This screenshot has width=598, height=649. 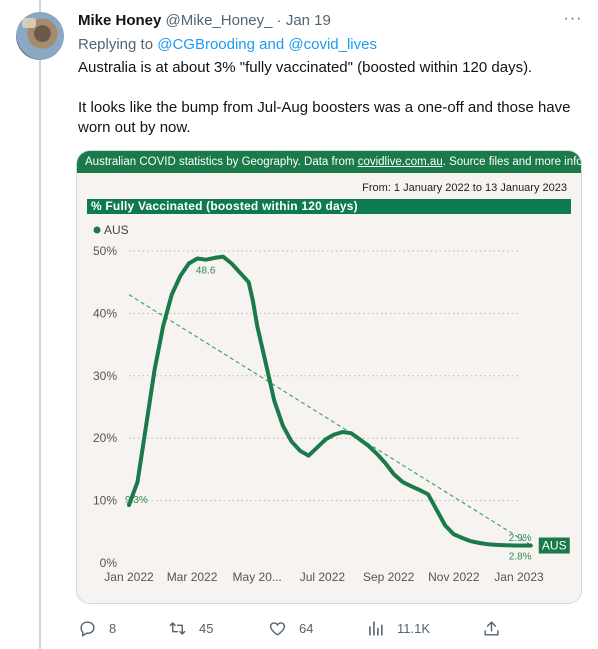 What do you see at coordinates (454, 577) in the screenshot?
I see `x-tick-label: Nov 2022` at bounding box center [454, 577].